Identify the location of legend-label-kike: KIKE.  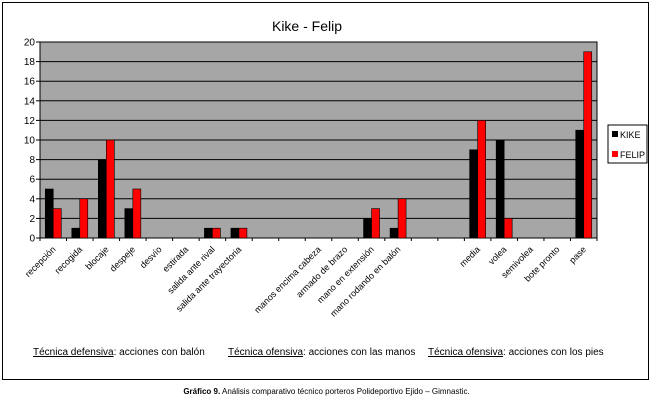
(630, 135).